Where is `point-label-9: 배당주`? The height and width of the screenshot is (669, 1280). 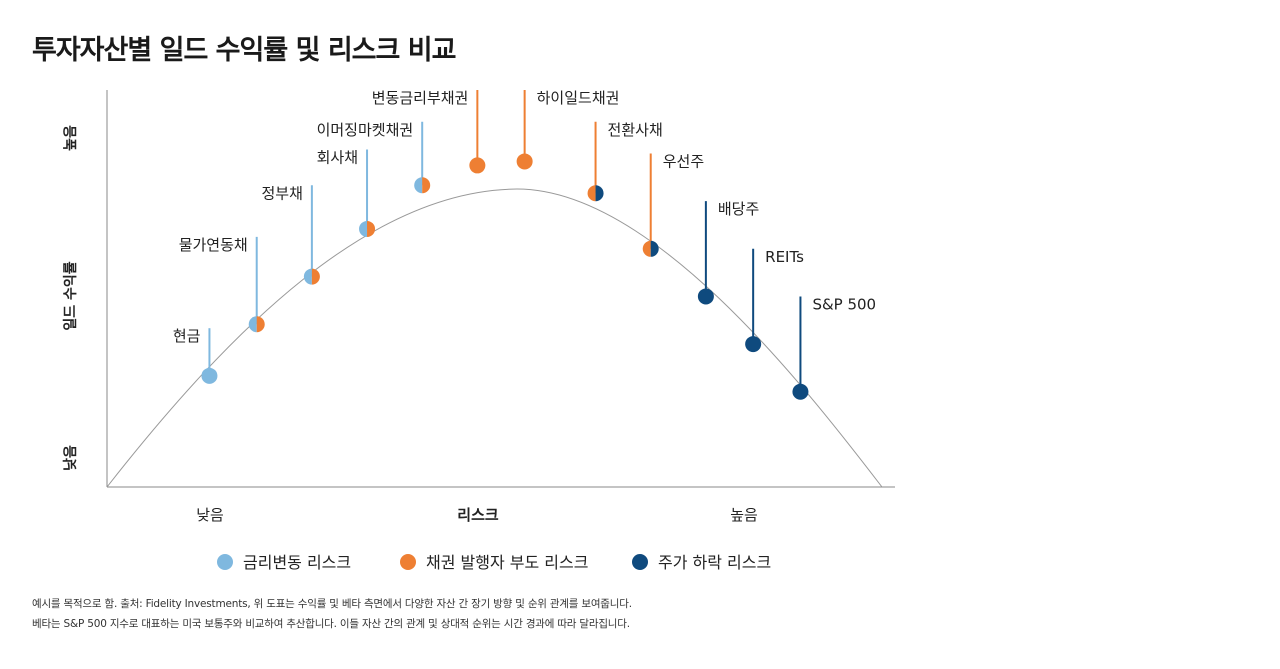 point-label-9: 배당주 is located at coordinates (738, 209).